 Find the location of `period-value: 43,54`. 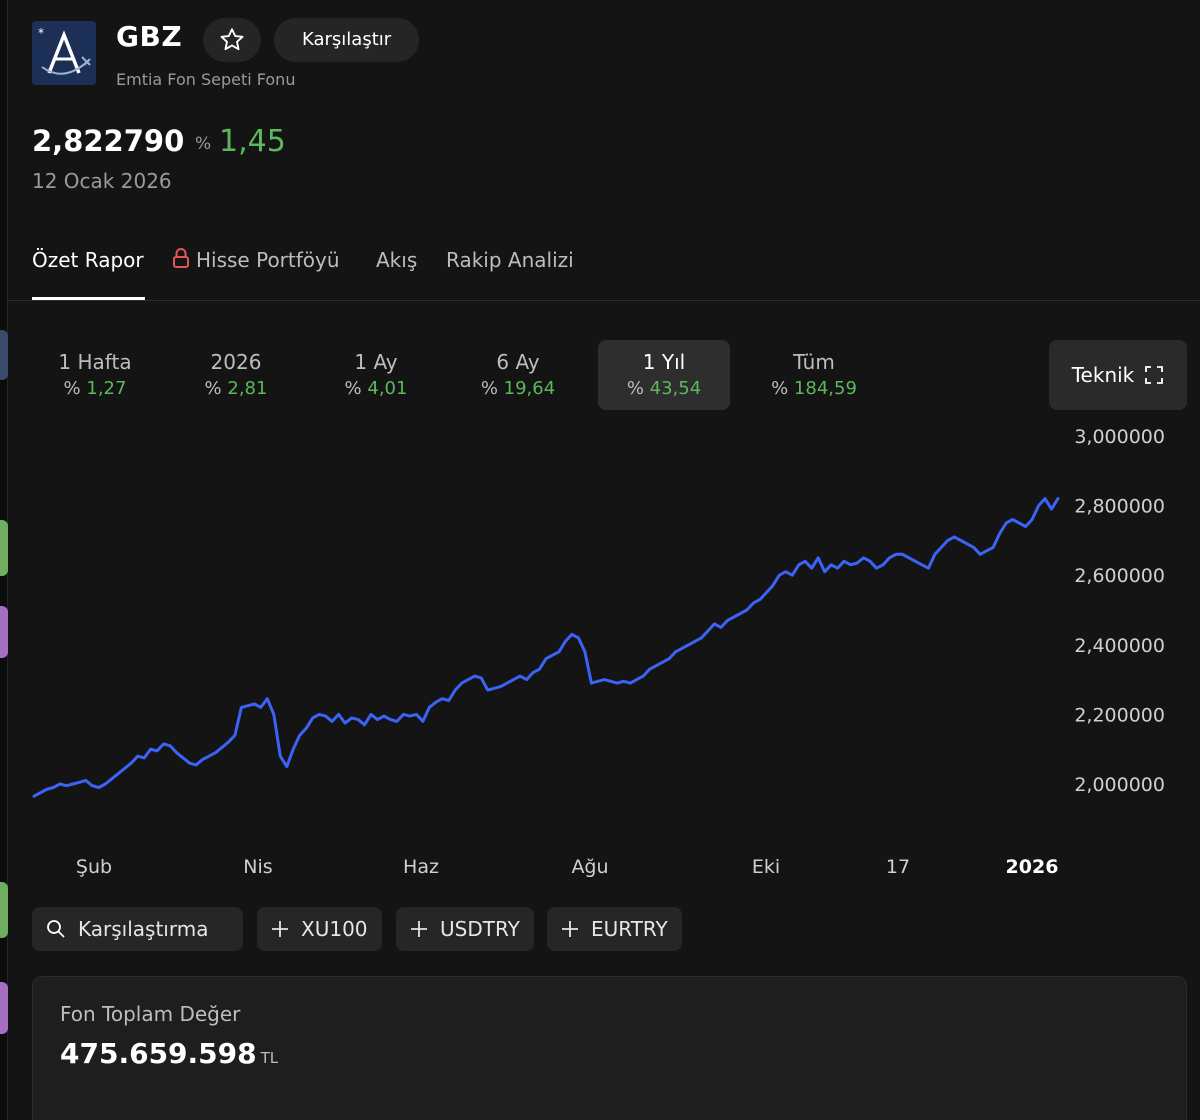

period-value: 43,54 is located at coordinates (675, 388).